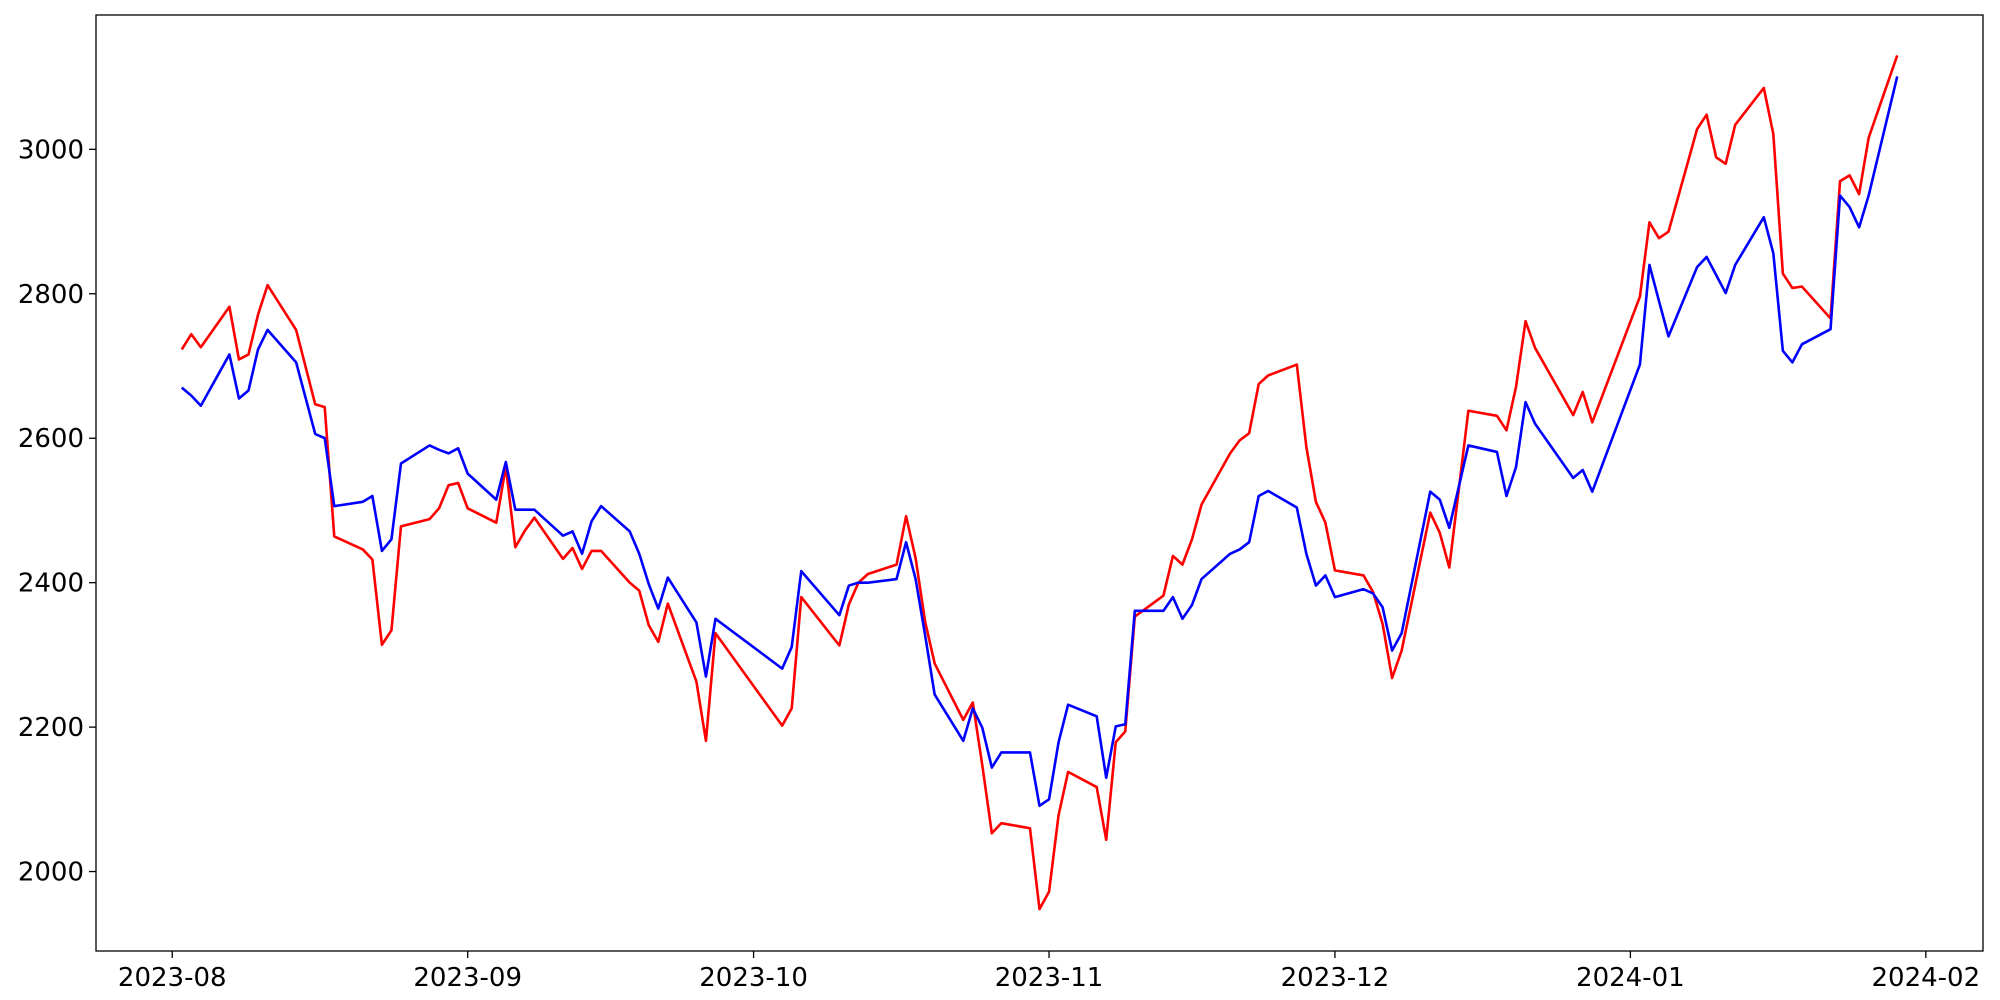 The width and height of the screenshot is (2000, 1000). Describe the element at coordinates (172, 978) in the screenshot. I see `x-tick-label: 2023-08` at that location.